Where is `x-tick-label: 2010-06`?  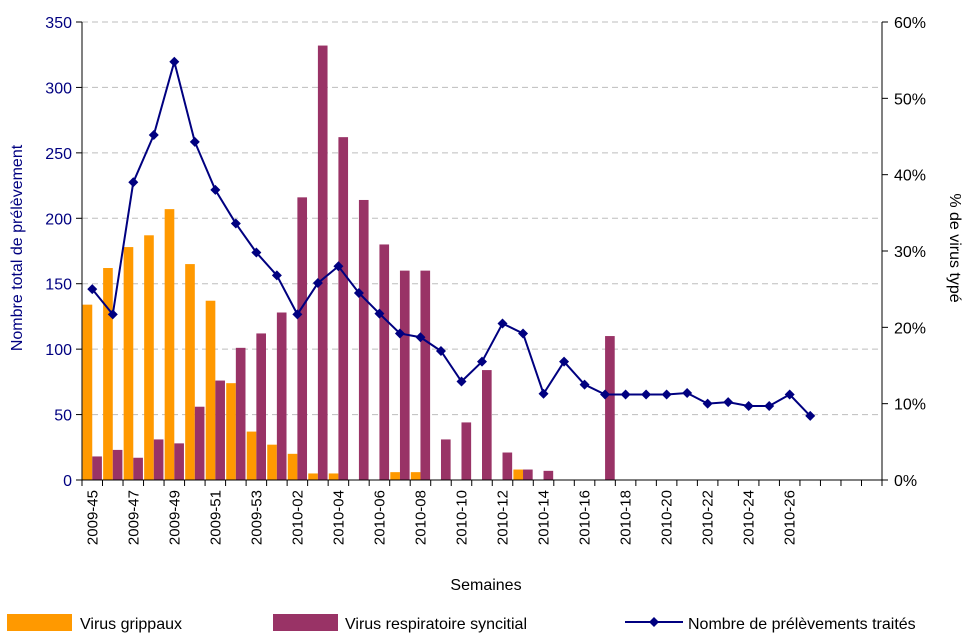 x-tick-label: 2010-06 is located at coordinates (379, 517).